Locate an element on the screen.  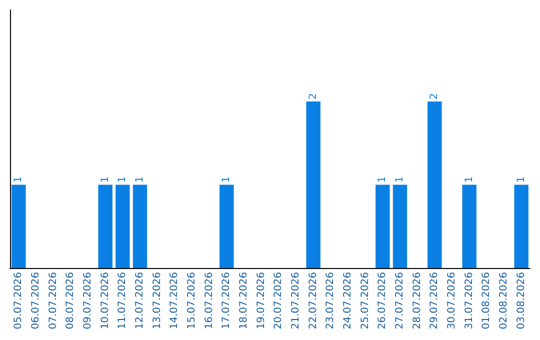
x-tick-label: 03.08.2026 is located at coordinates (521, 301).